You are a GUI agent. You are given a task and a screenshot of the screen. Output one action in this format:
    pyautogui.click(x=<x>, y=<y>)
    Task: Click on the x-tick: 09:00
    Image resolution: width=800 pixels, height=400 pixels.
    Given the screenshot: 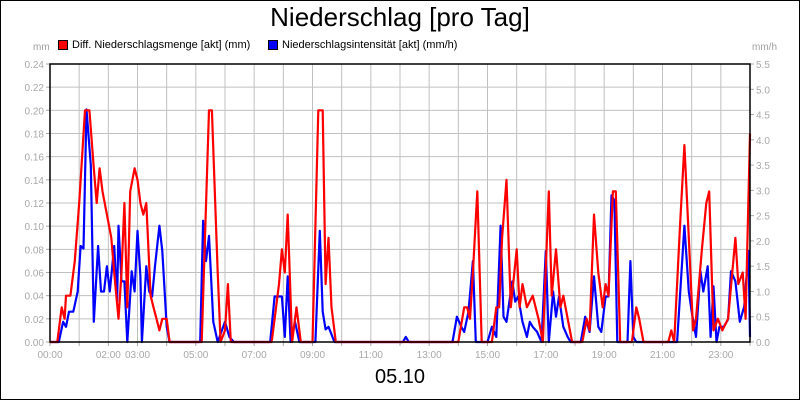 What is the action you would take?
    pyautogui.click(x=312, y=355)
    